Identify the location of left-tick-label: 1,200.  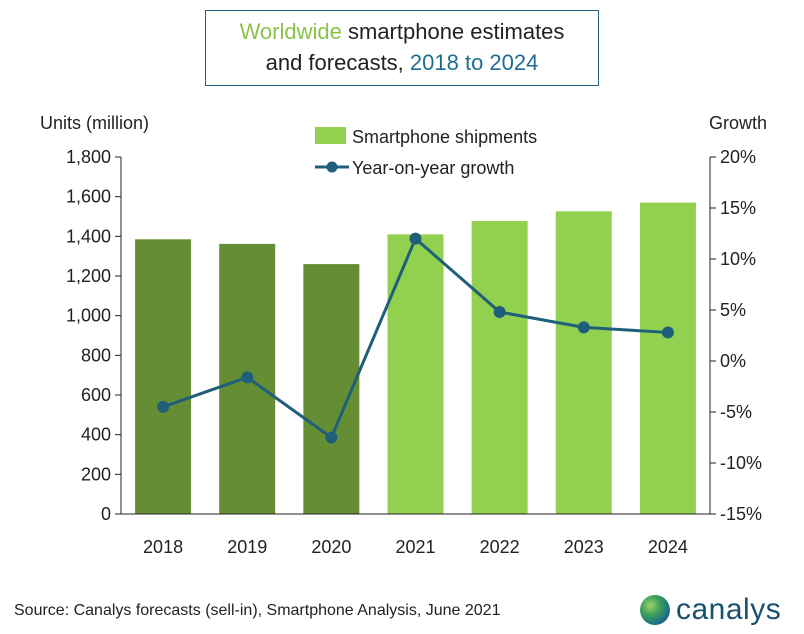
(88, 276).